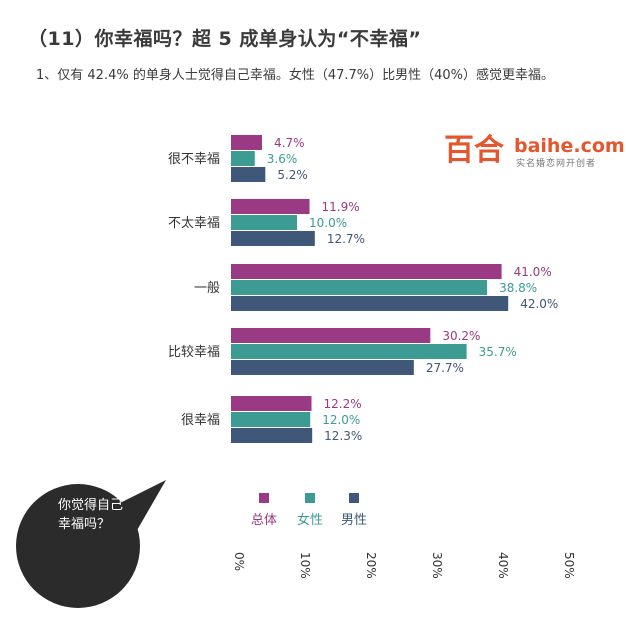 This screenshot has width=626, height=630. What do you see at coordinates (289, 143) in the screenshot?
I see `data-label: 4.7%` at bounding box center [289, 143].